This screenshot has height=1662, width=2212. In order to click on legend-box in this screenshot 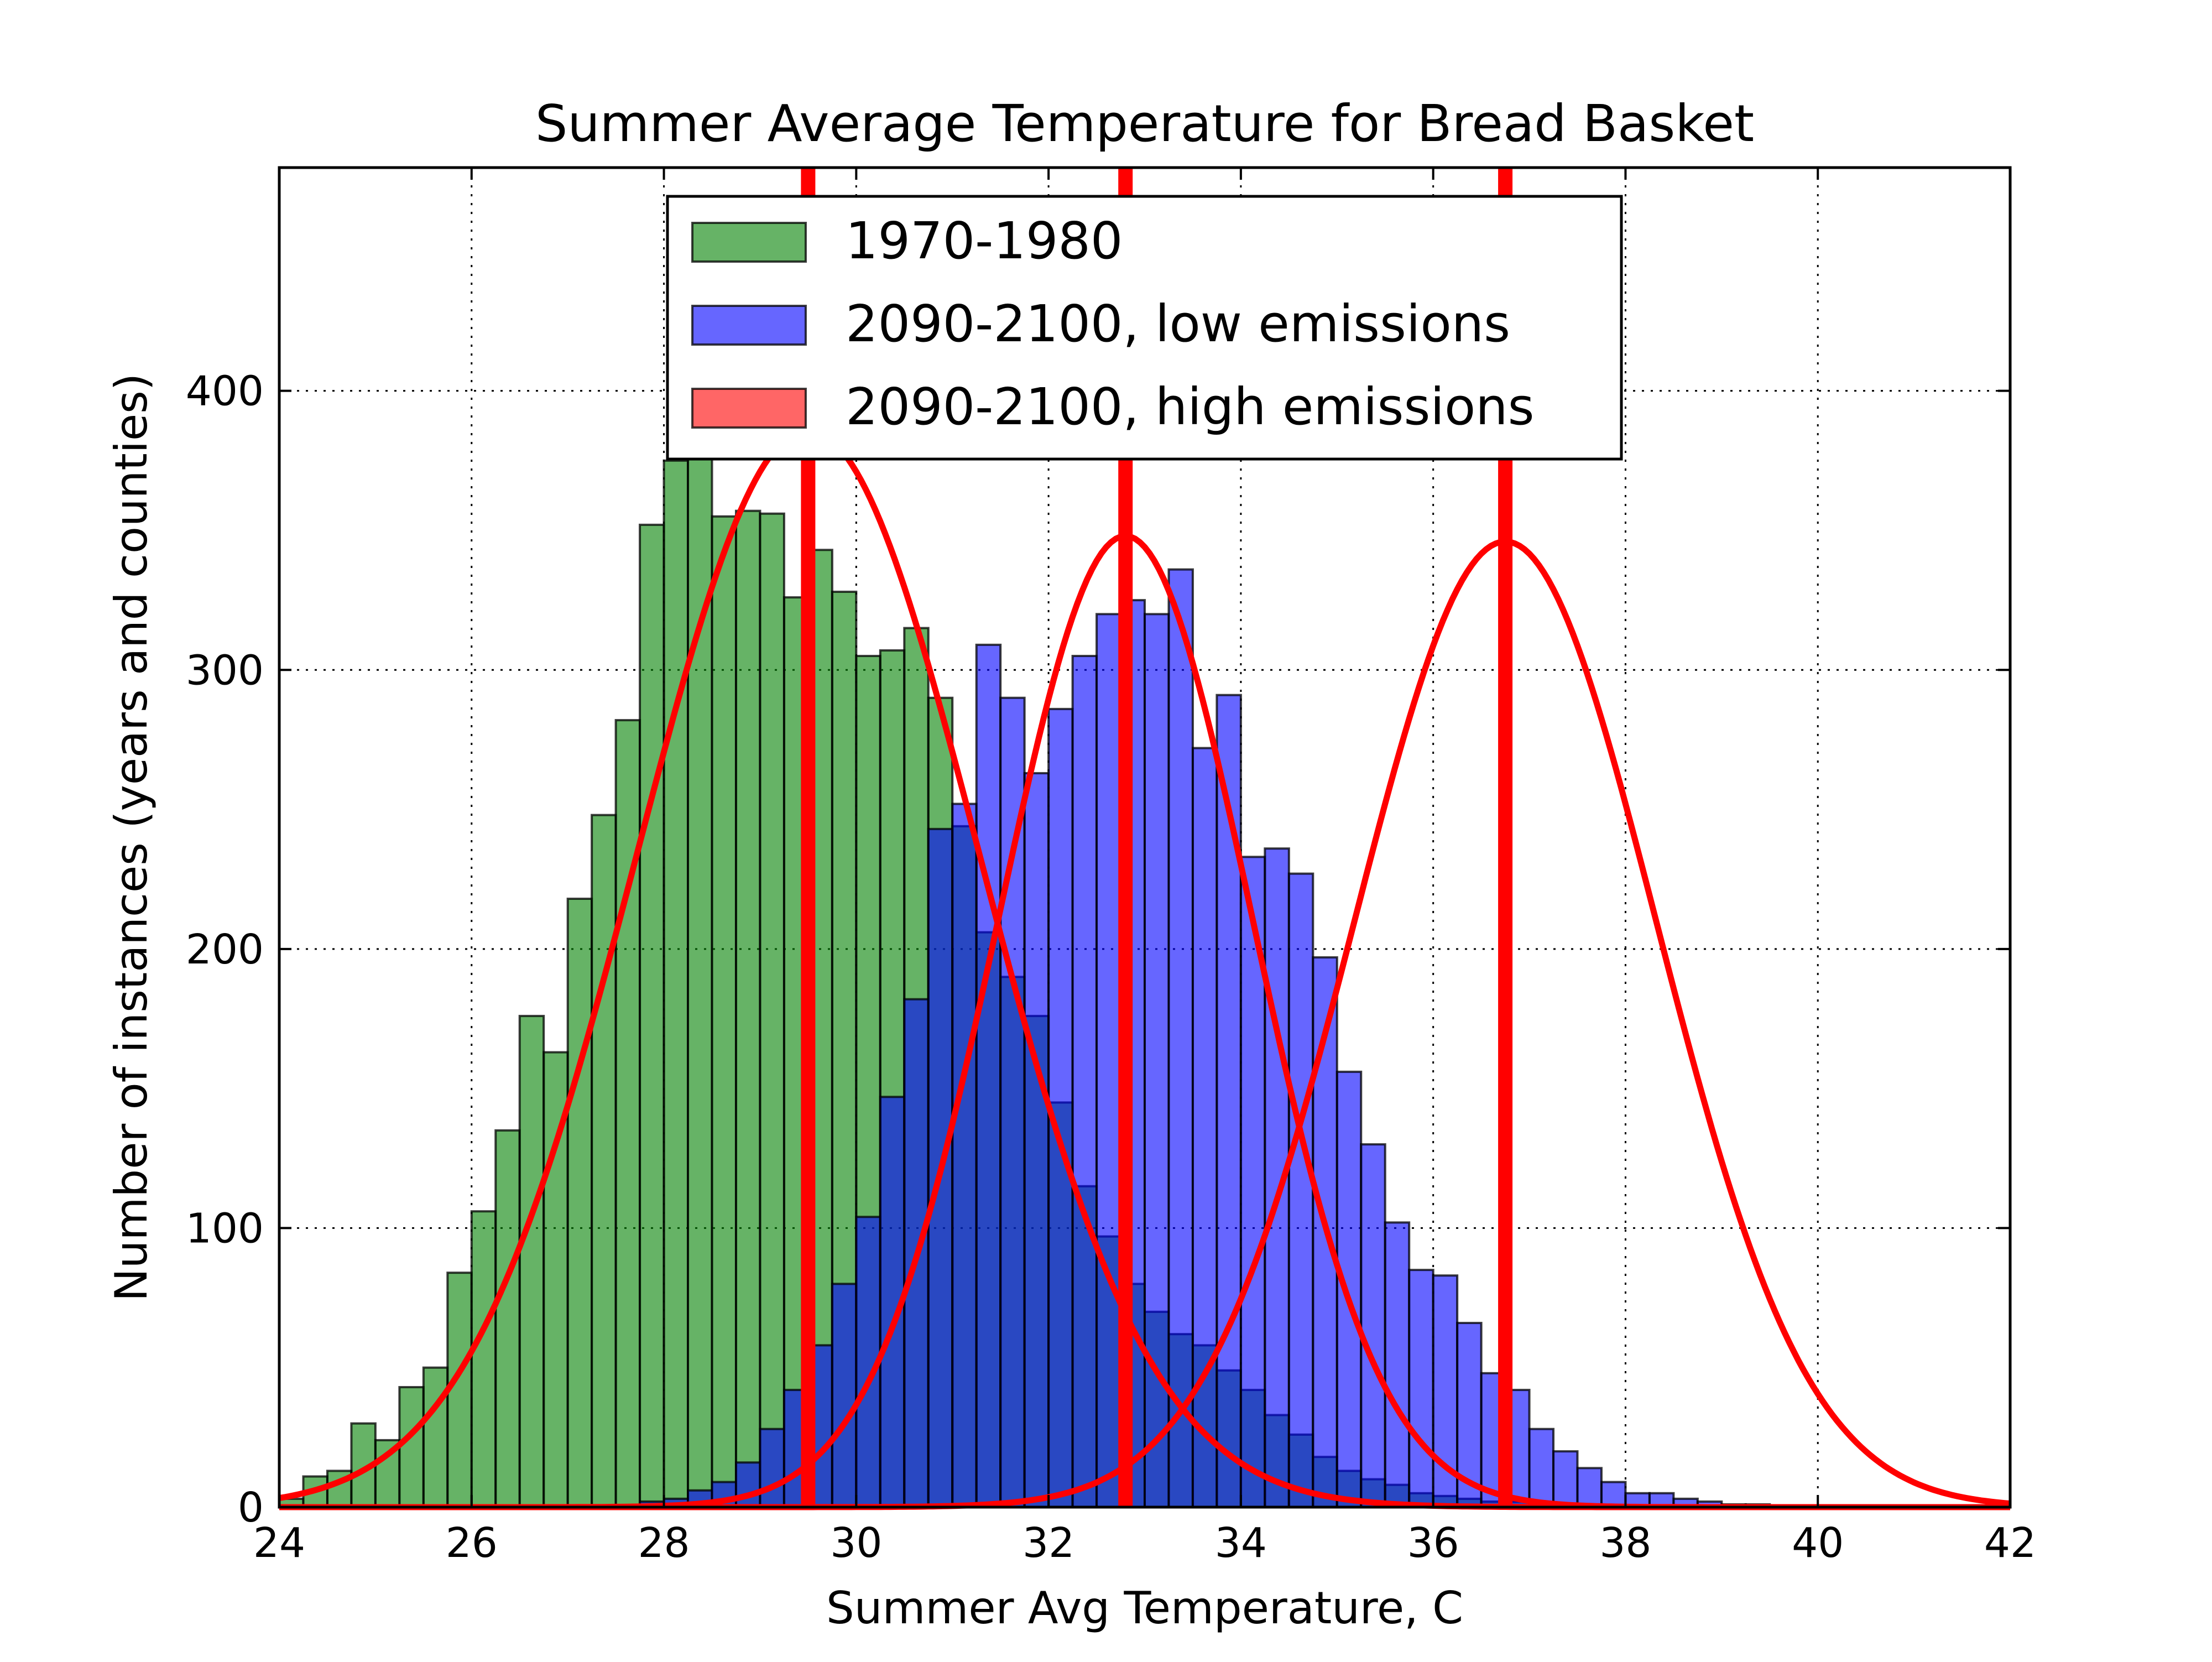, I will do `click(1145, 328)`.